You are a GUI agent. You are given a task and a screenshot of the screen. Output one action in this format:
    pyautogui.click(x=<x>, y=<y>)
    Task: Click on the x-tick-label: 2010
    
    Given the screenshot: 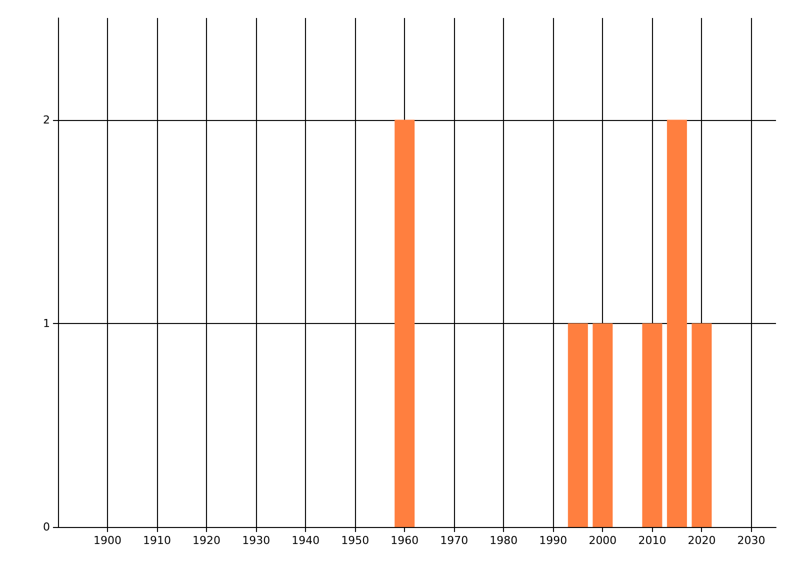 What is the action you would take?
    pyautogui.click(x=652, y=540)
    